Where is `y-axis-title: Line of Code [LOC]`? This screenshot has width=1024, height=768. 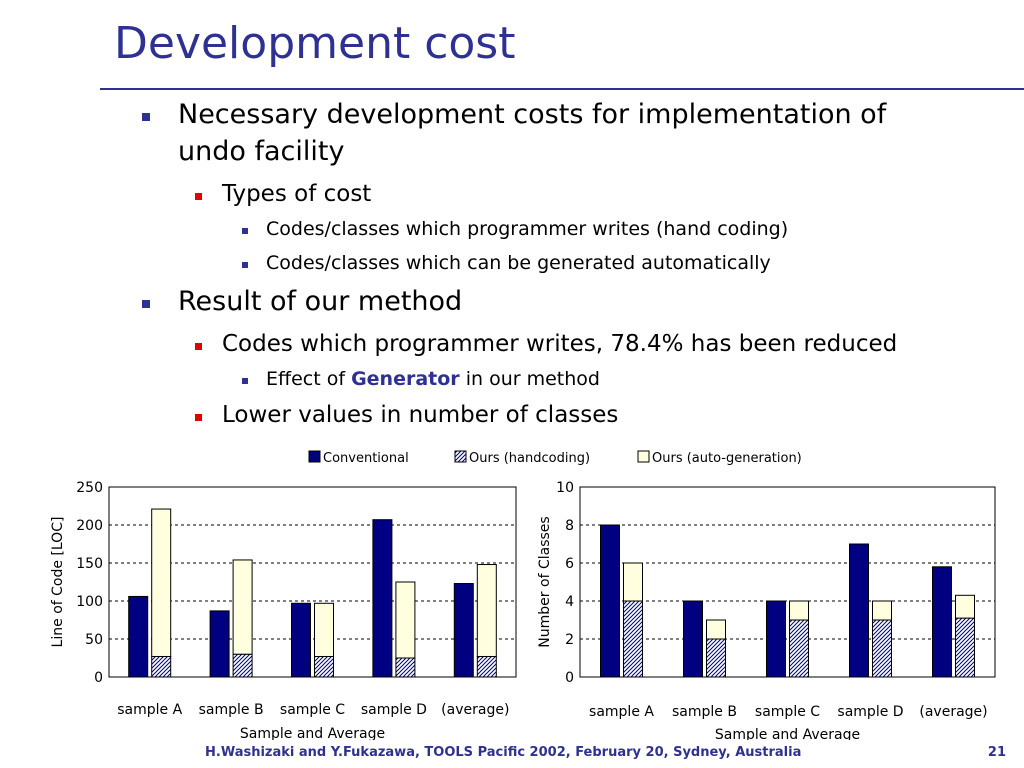
y-axis-title: Line of Code [LOC] is located at coordinates (58, 582).